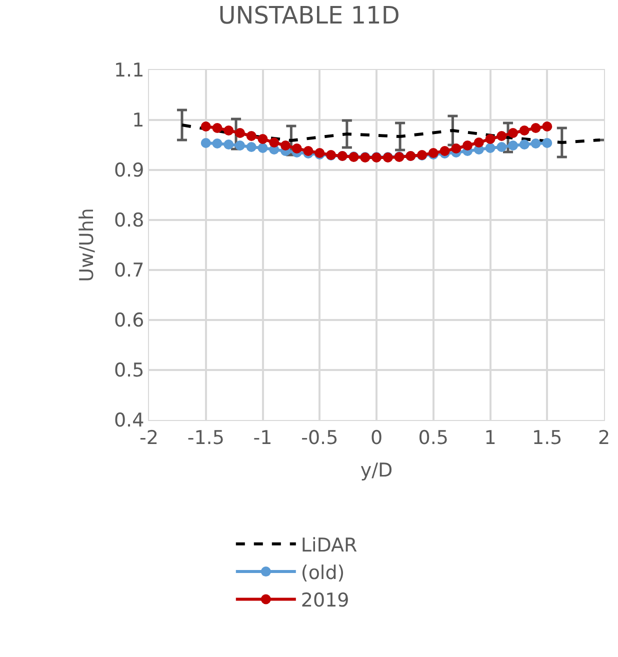  What do you see at coordinates (129, 71) in the screenshot?
I see `y-tick-label: 1.1` at bounding box center [129, 71].